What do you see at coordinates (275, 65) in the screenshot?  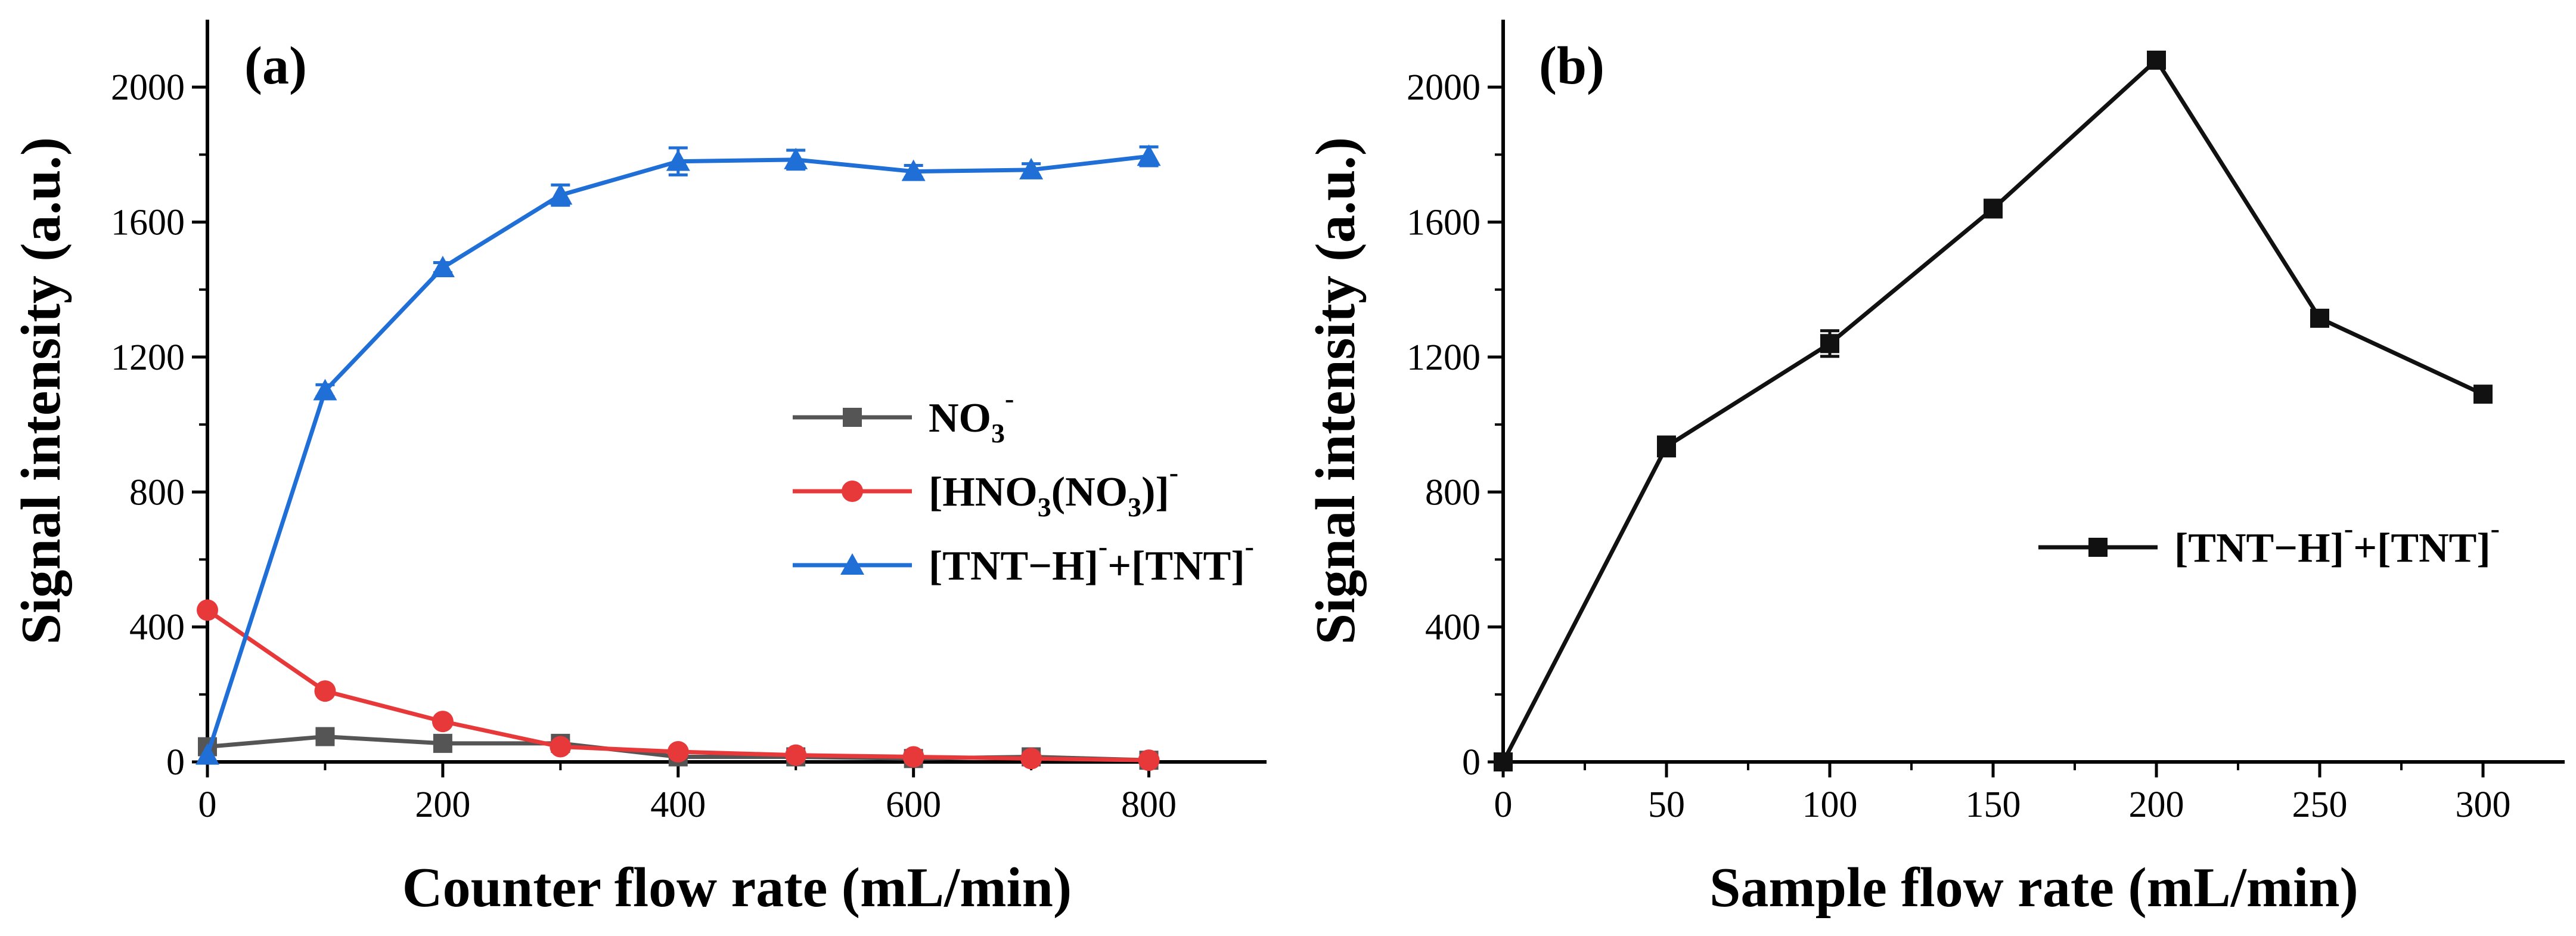 I see `panel-label: (a)` at bounding box center [275, 65].